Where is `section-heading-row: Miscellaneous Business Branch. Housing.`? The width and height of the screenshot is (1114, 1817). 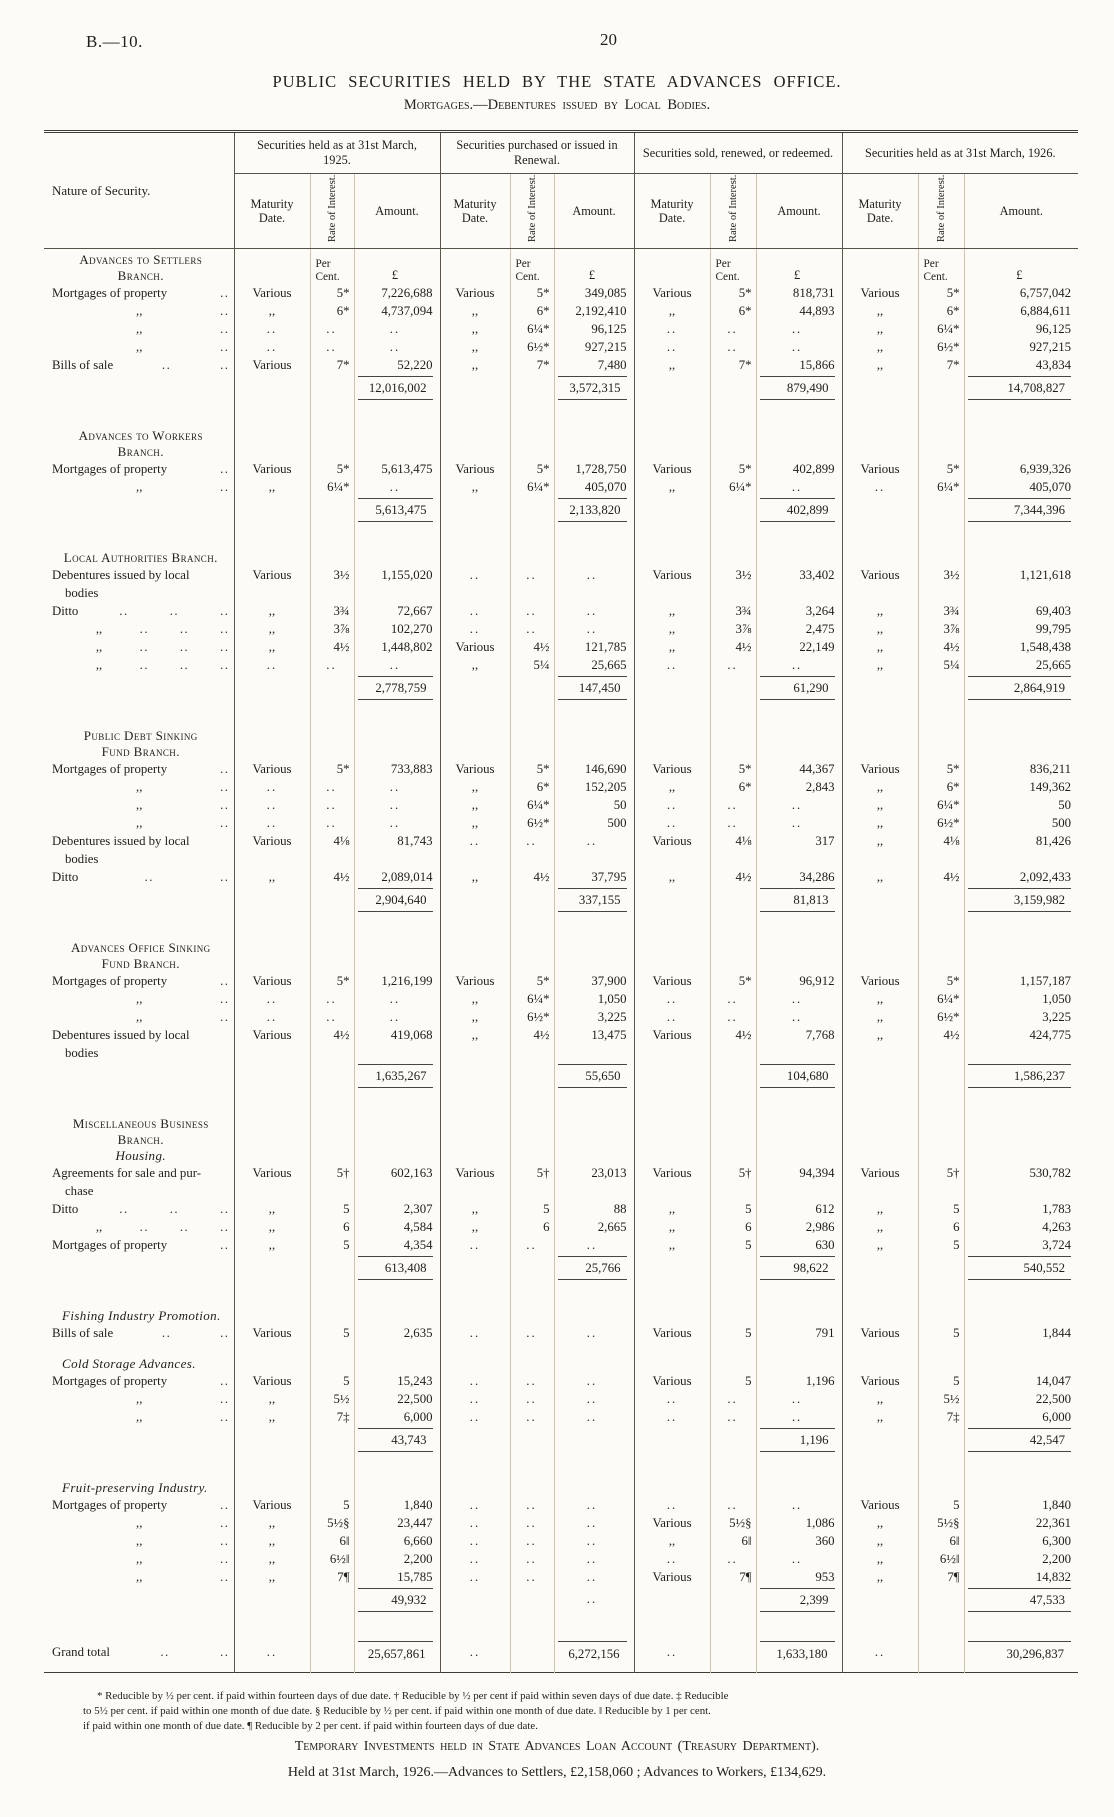
section-heading-row: Miscellaneous Business Branch. Housing. is located at coordinates (561, 1138).